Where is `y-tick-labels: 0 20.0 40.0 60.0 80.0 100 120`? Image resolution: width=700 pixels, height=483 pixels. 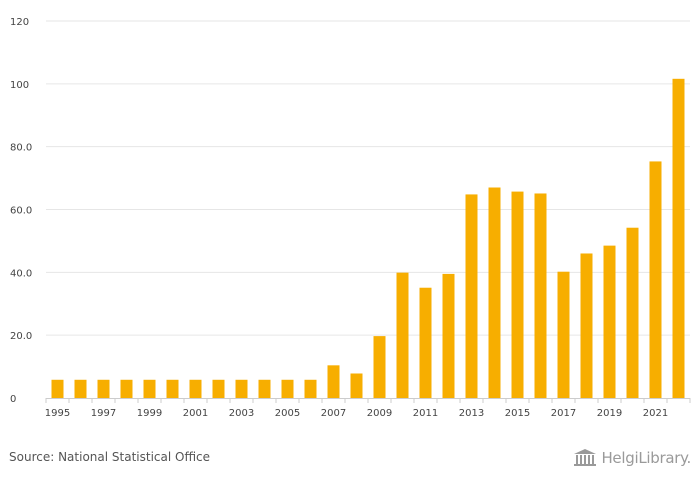
y-tick-labels: 0 20.0 40.0 60.0 80.0 100 120 is located at coordinates (21, 211).